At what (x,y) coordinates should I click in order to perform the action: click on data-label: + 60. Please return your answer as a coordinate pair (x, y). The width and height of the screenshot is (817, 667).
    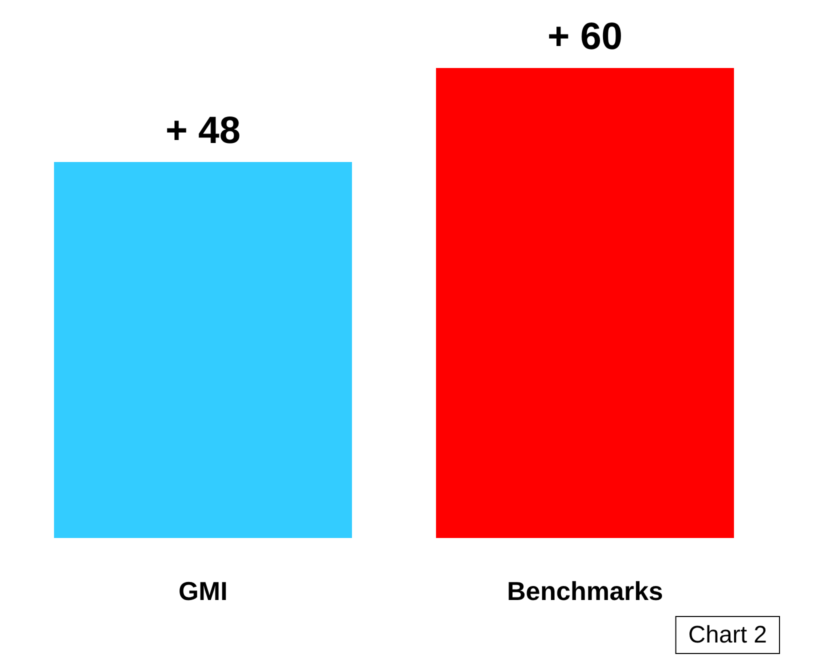
    Looking at the image, I should click on (585, 37).